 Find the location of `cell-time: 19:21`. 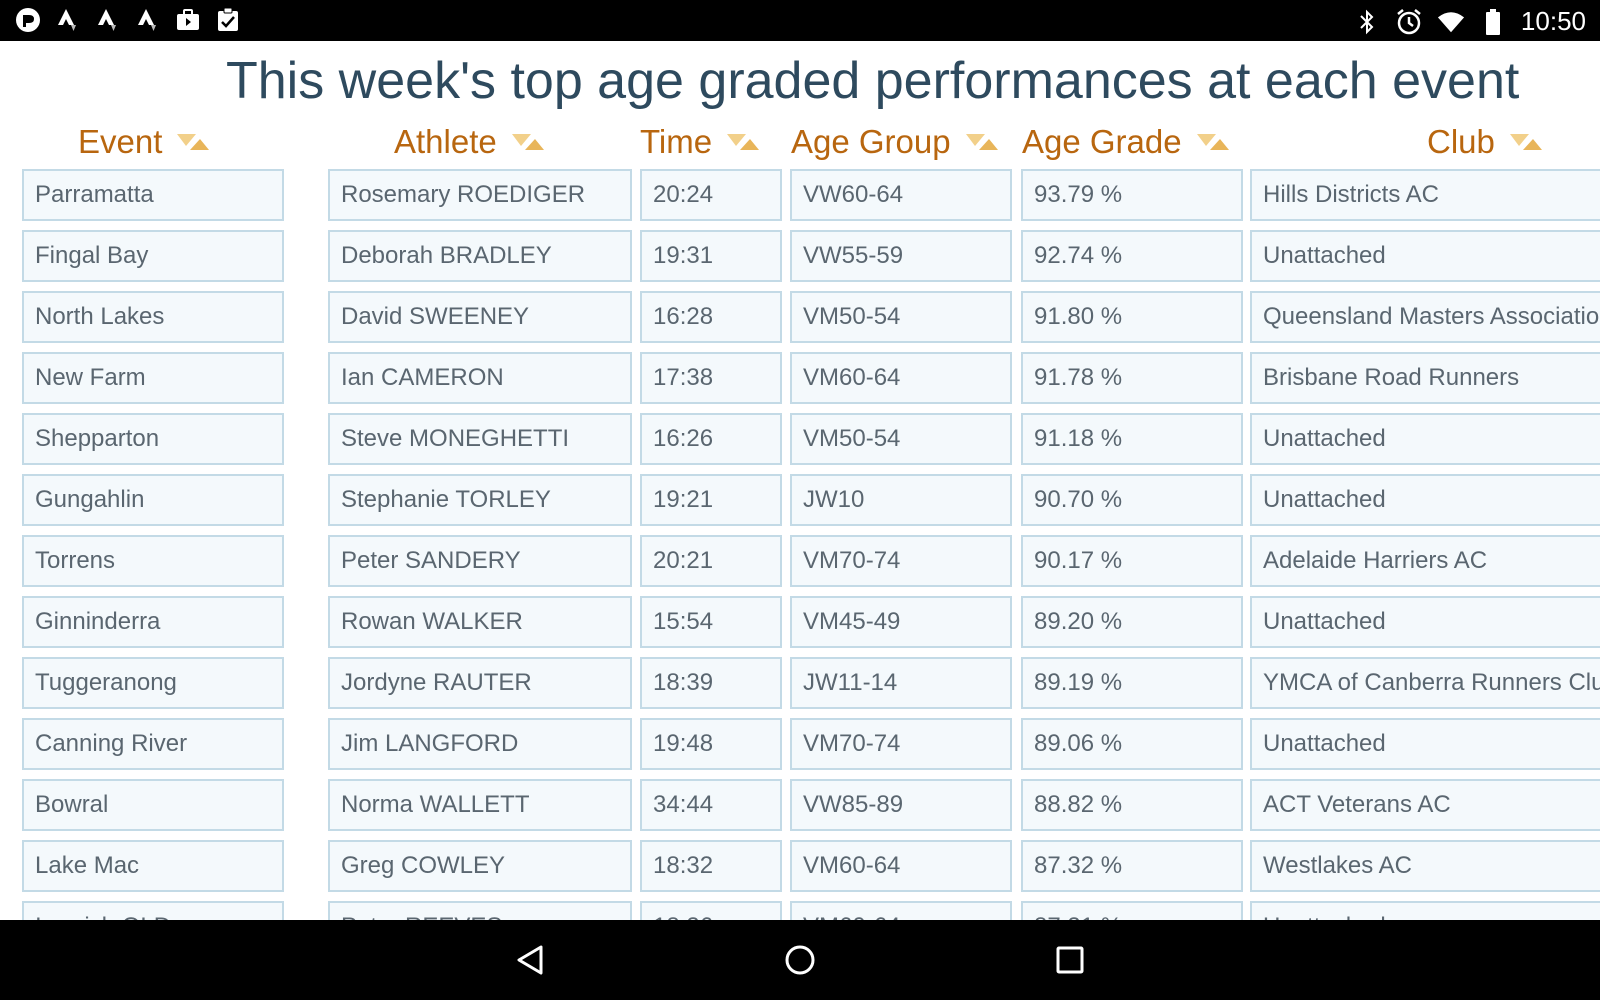

cell-time: 19:21 is located at coordinates (711, 500).